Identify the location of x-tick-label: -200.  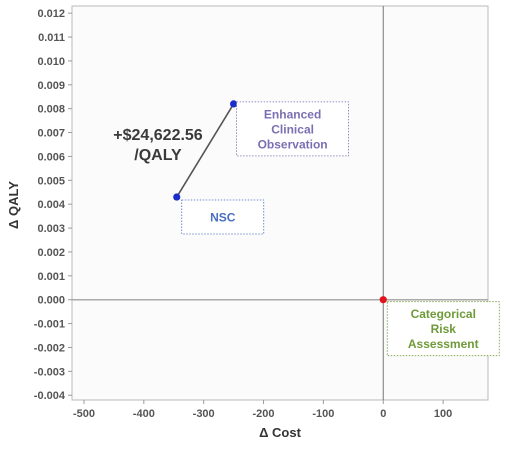
(264, 414).